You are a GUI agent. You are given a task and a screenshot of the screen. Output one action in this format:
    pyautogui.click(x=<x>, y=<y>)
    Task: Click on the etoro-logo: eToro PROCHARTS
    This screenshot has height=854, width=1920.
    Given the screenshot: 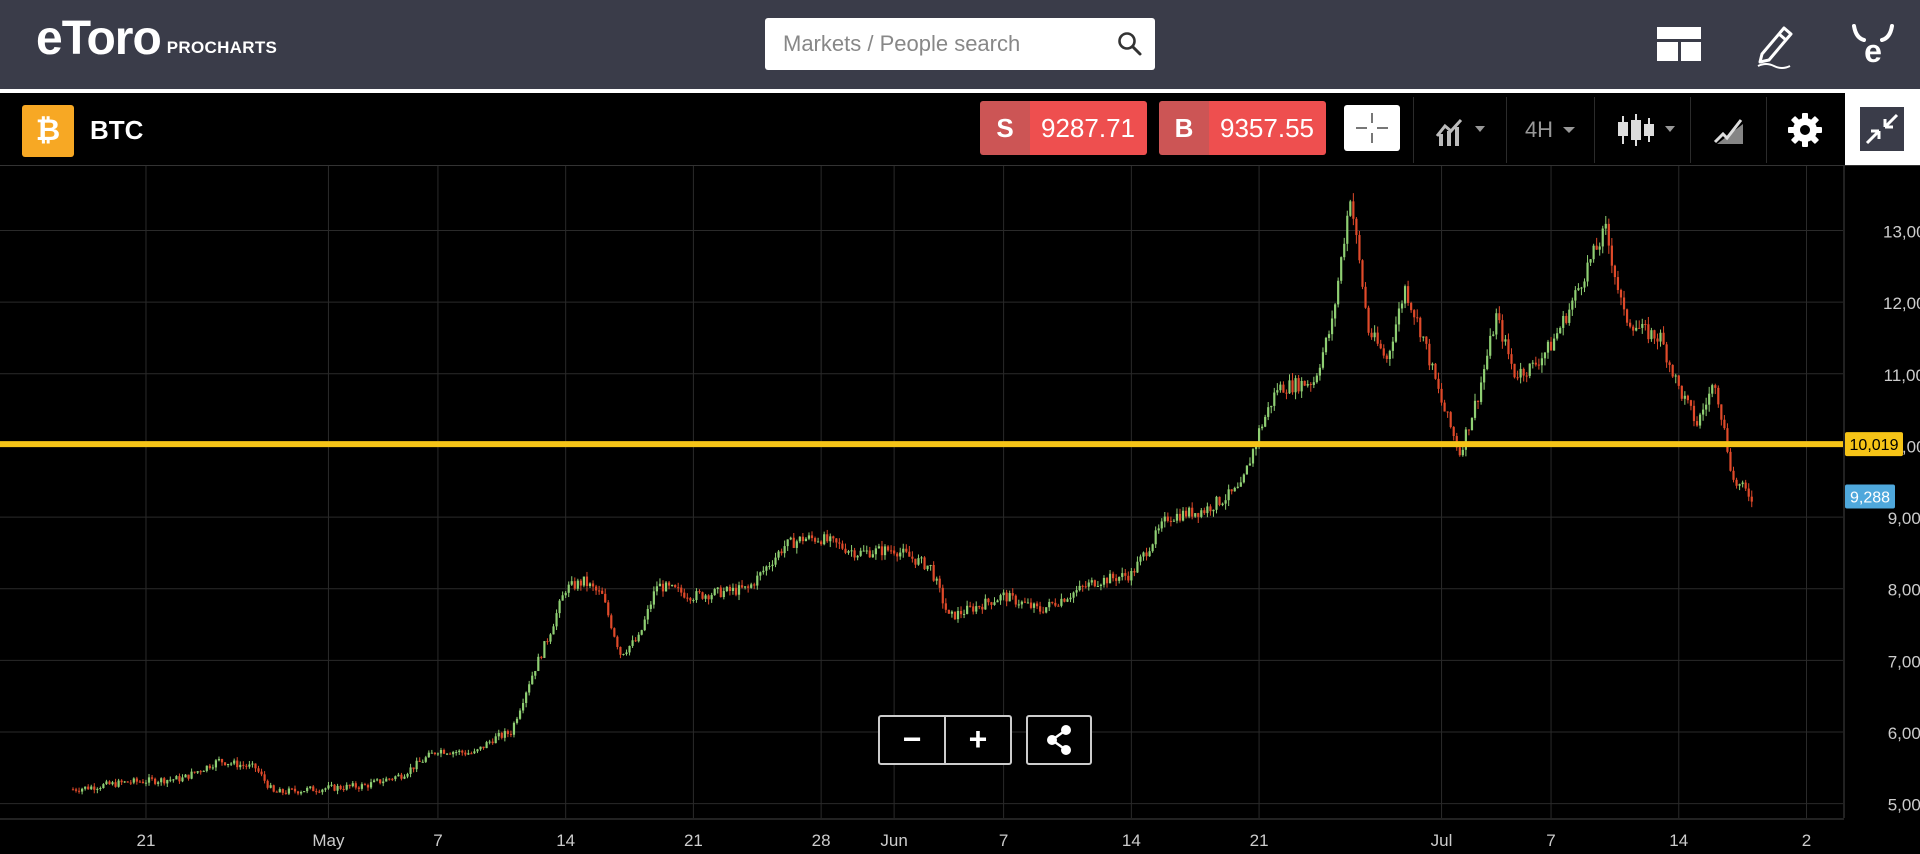 What is the action you would take?
    pyautogui.click(x=156, y=39)
    